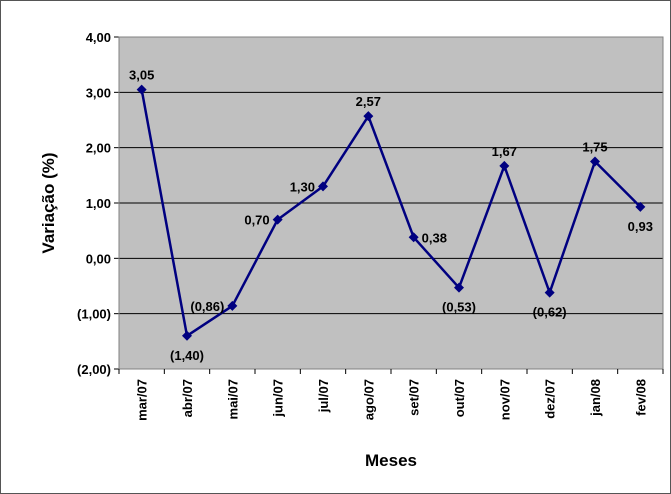 This screenshot has height=494, width=671. I want to click on x-tick-label: set/07, so click(414, 397).